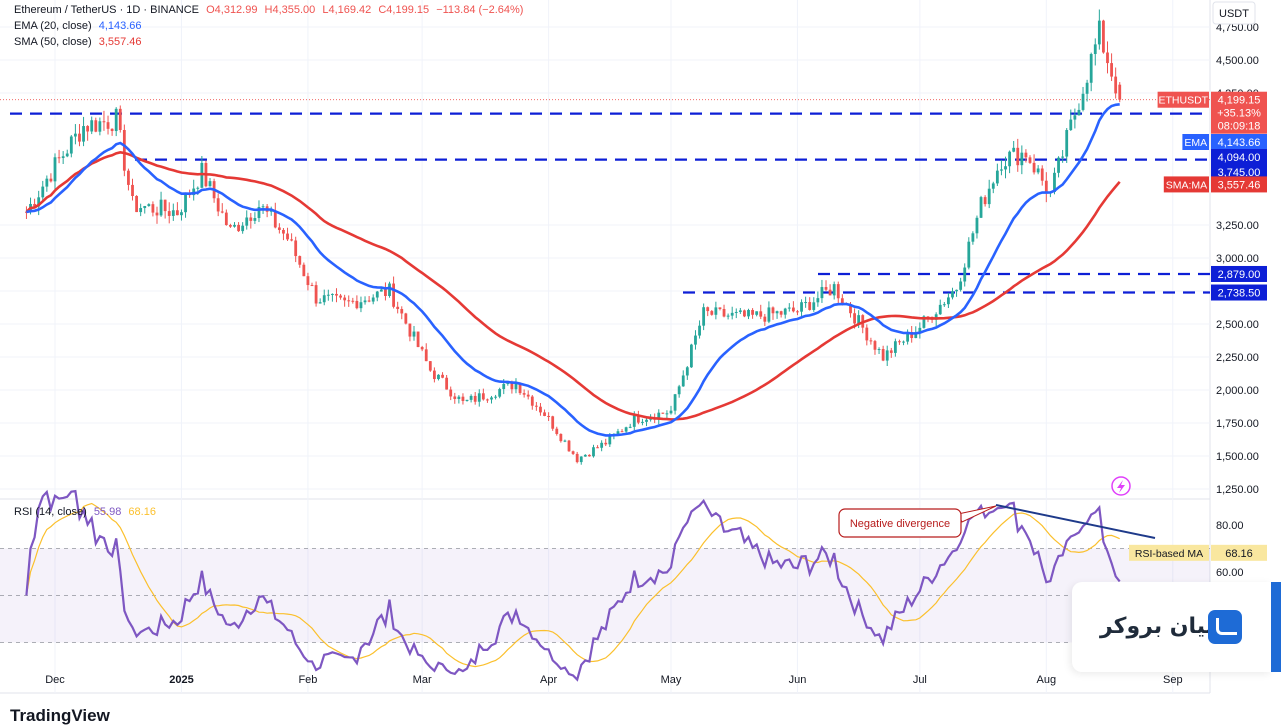 Image resolution: width=1281 pixels, height=726 pixels. I want to click on rsi-tag-label: RSI-based MA, so click(1169, 554).